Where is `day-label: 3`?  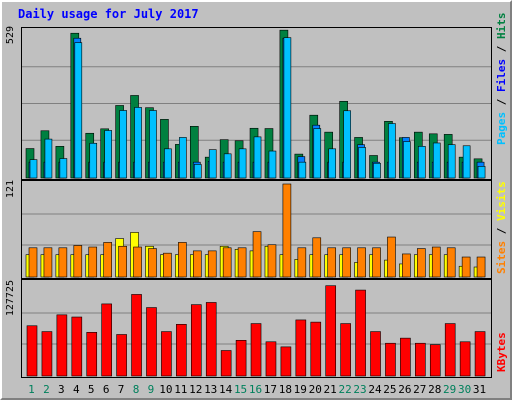
day-label: 3 is located at coordinates (61, 389).